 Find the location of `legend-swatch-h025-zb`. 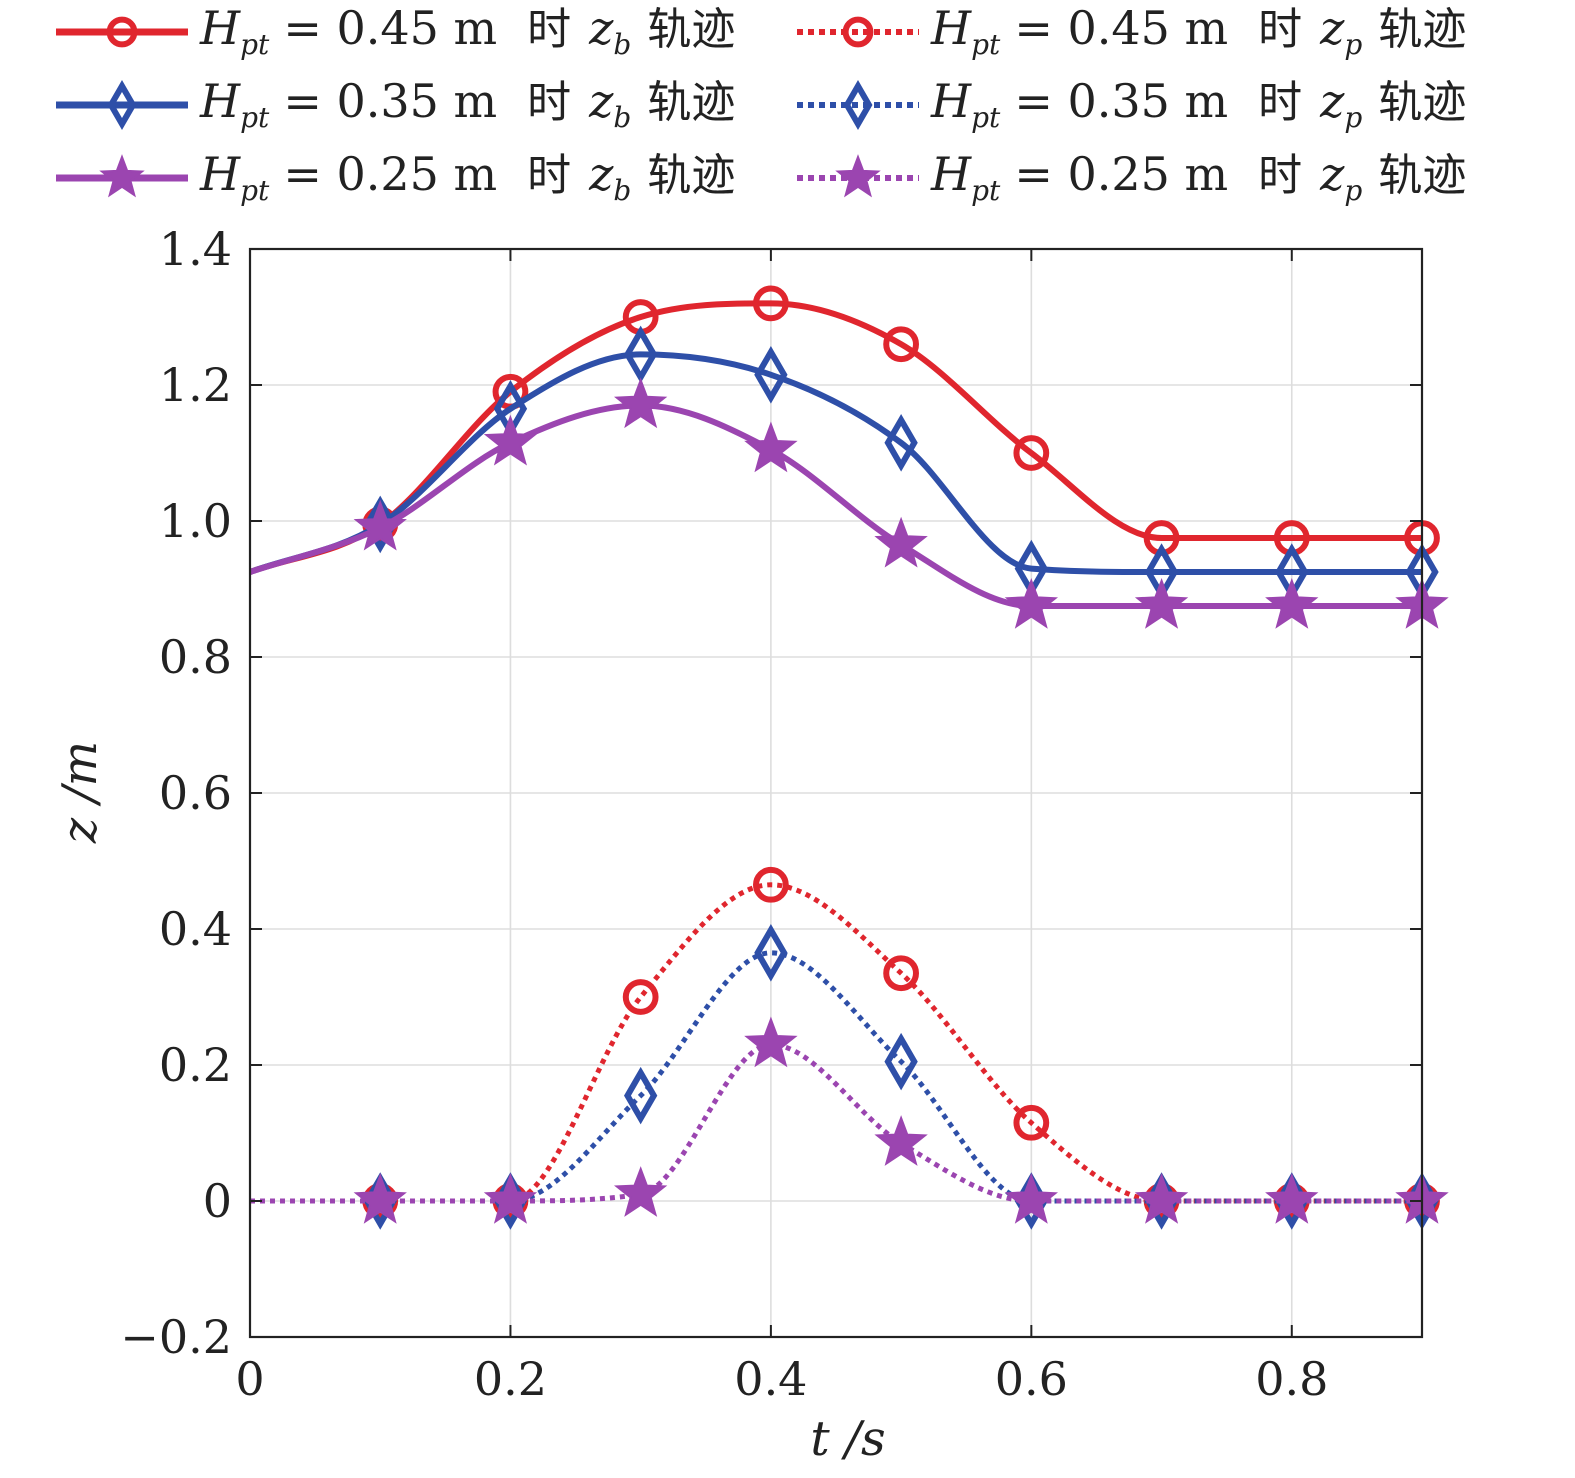

legend-swatch-h025-zb is located at coordinates (122, 176).